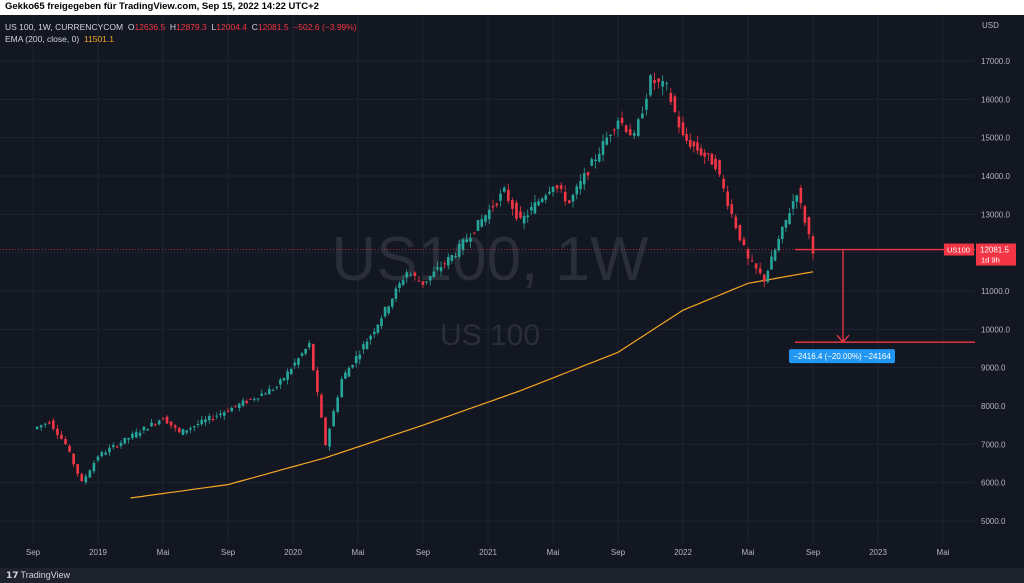  Describe the element at coordinates (512, 575) in the screenshot. I see `footer-bar: 17 TradingView` at that location.